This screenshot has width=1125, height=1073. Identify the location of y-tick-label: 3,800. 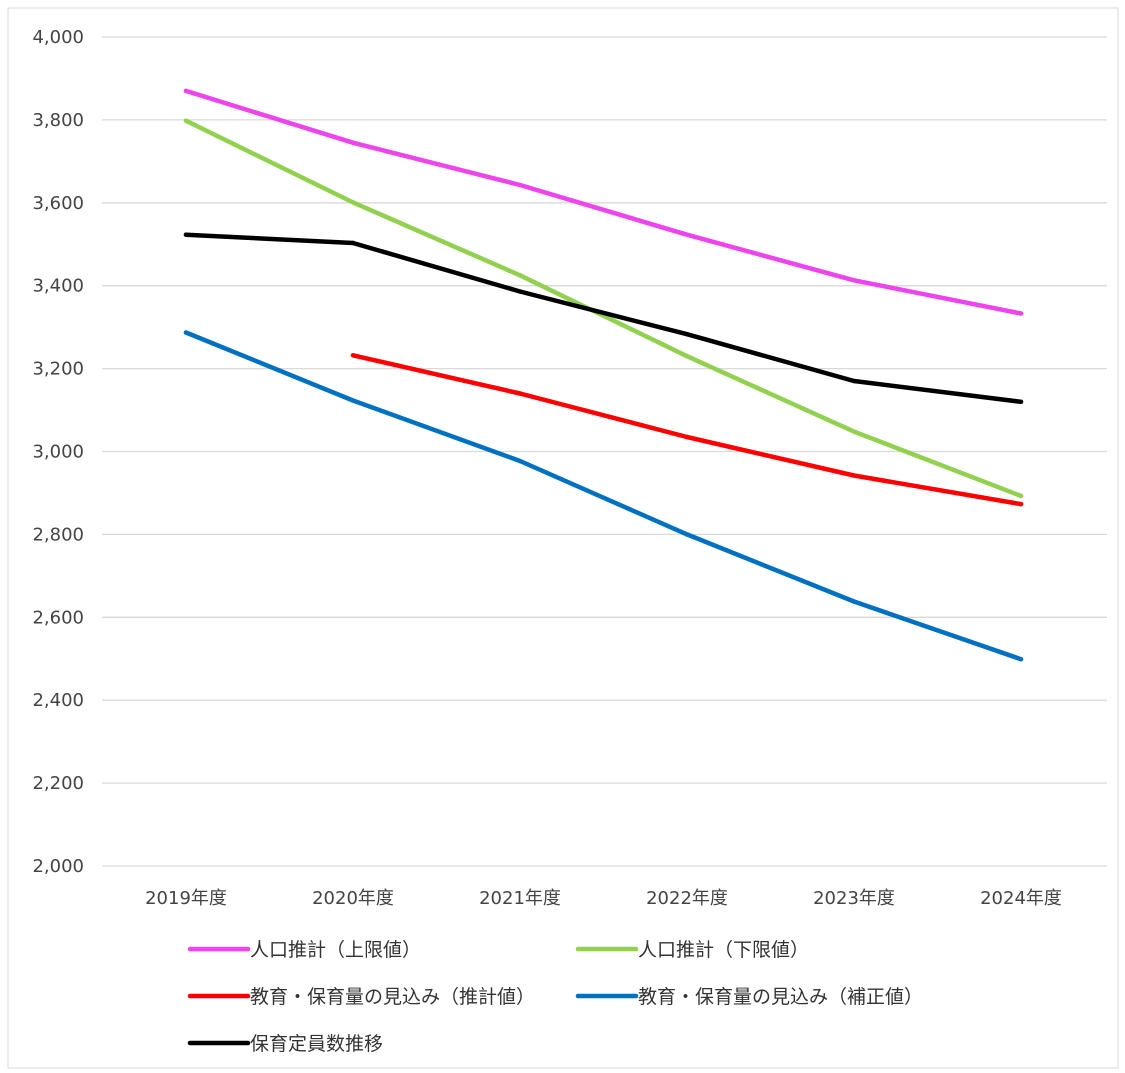
(58, 120).